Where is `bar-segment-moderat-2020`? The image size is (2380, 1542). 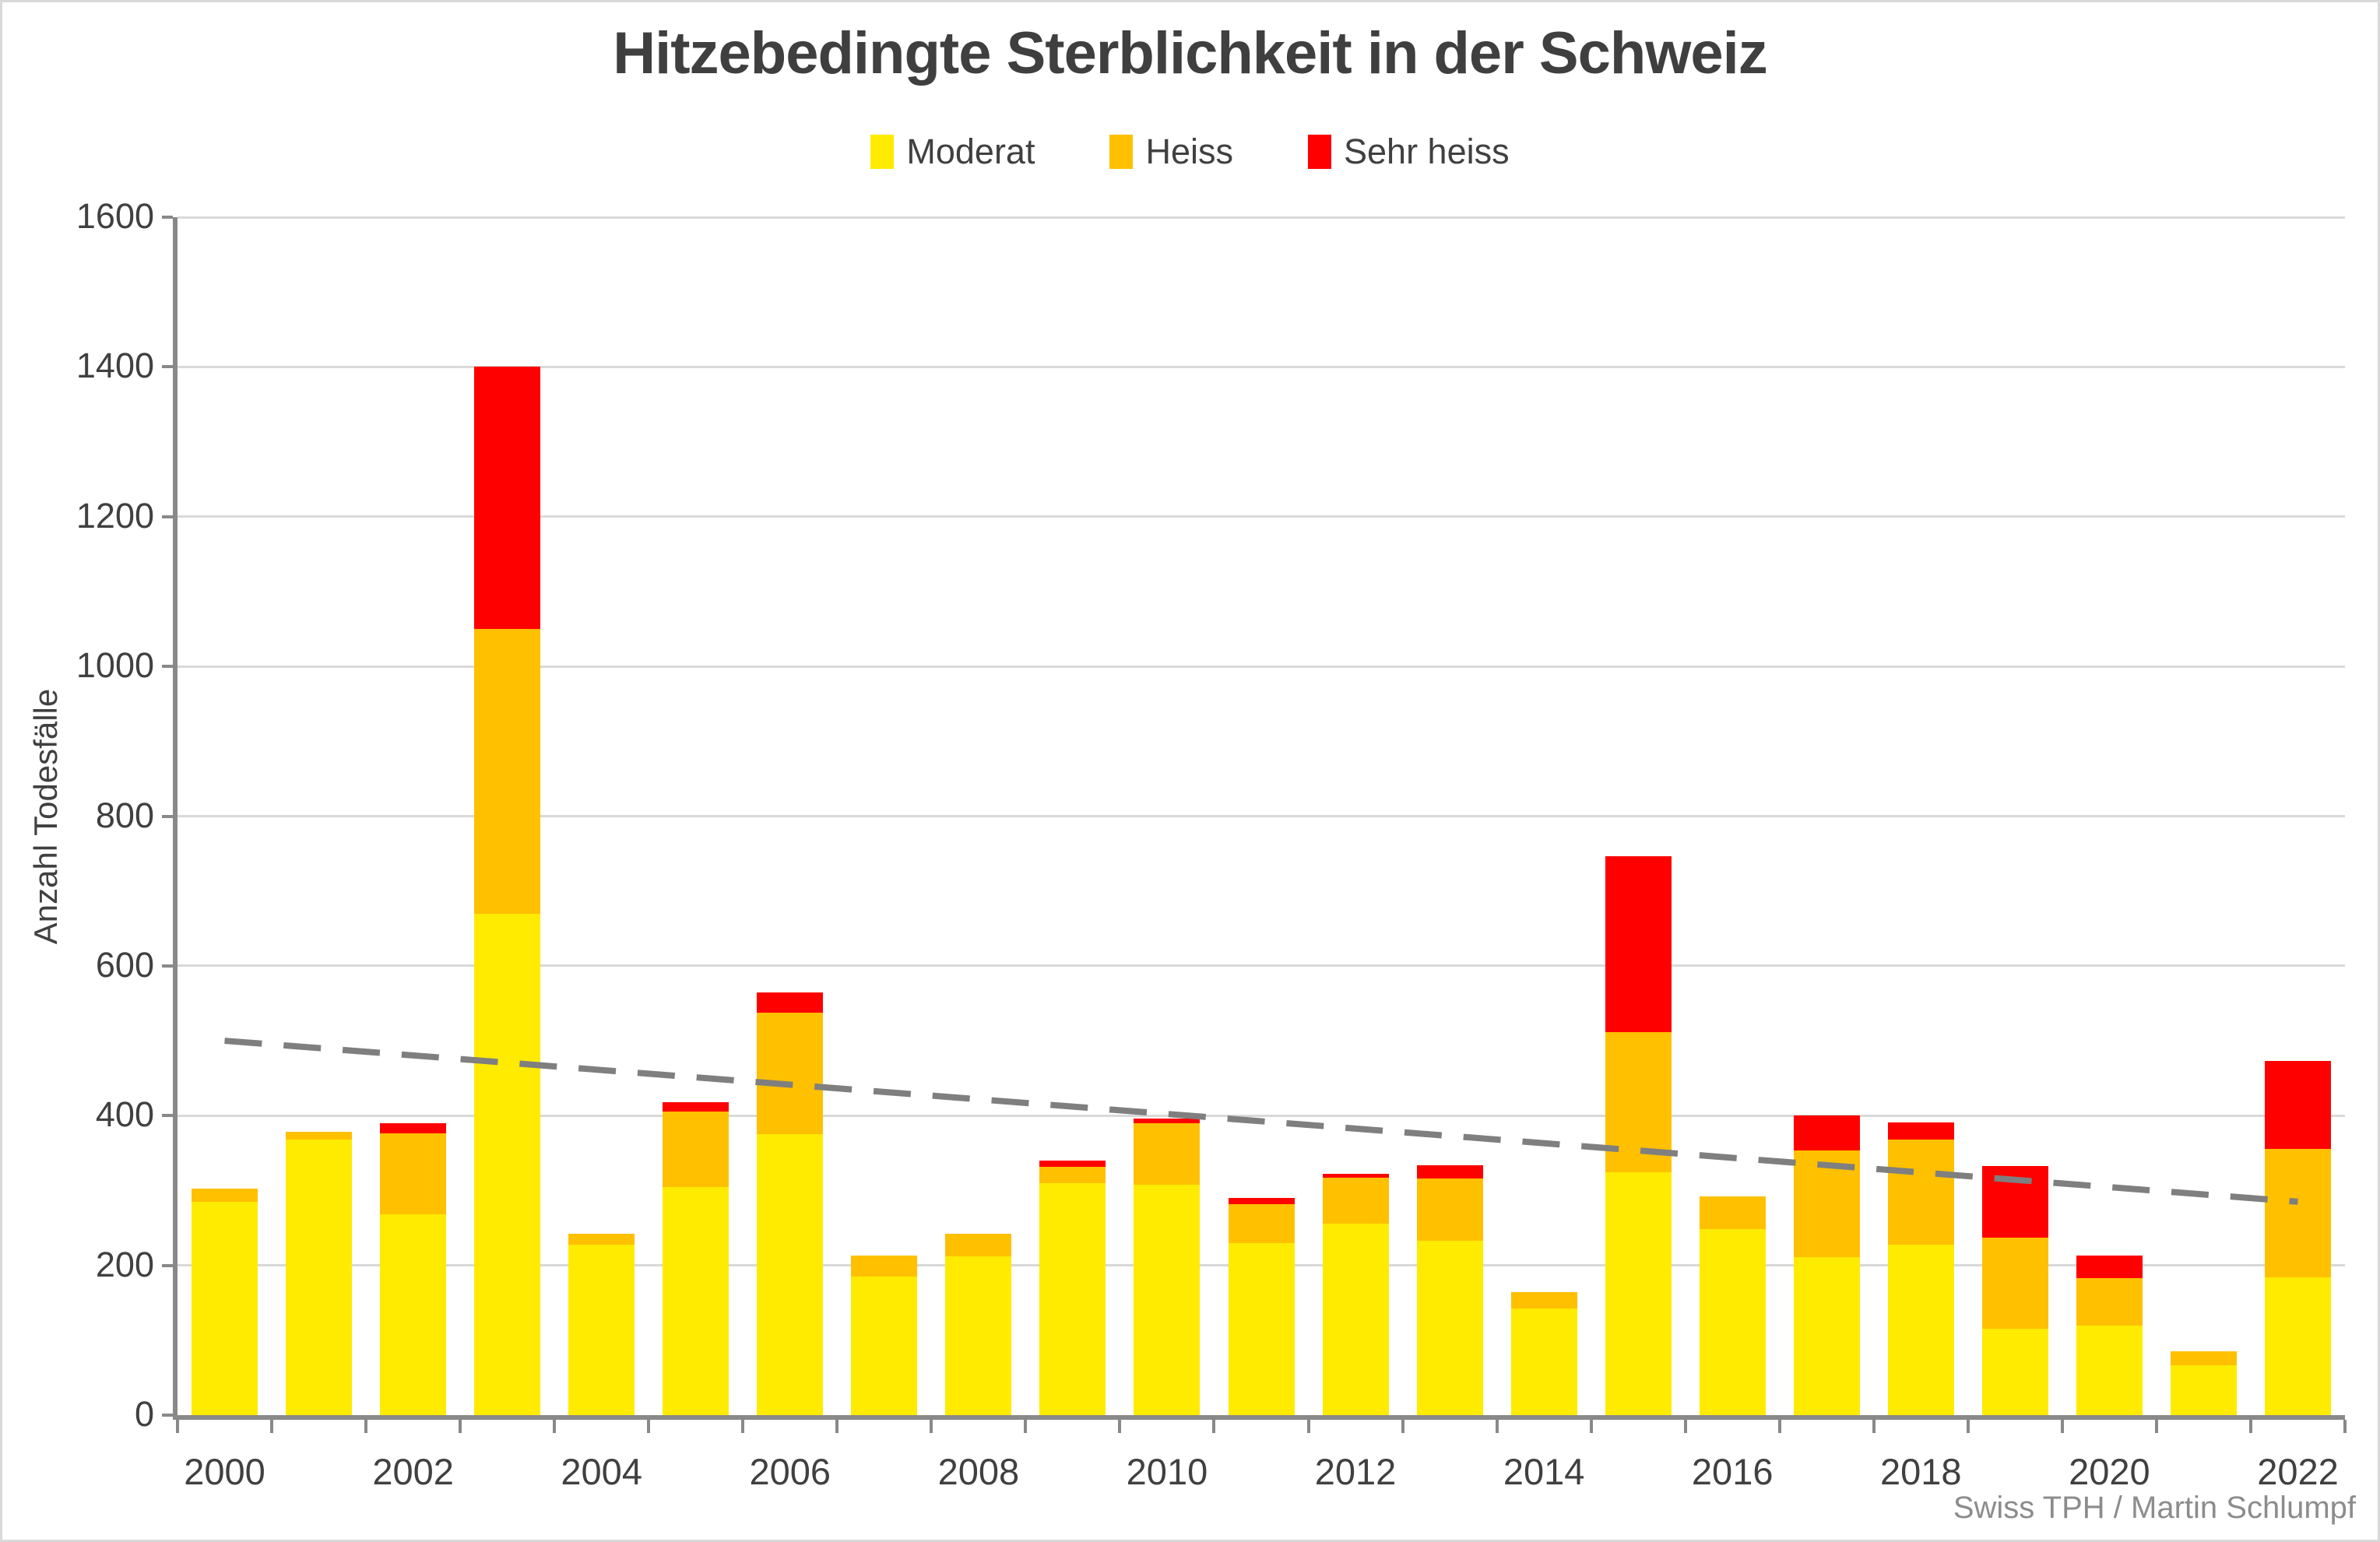
bar-segment-moderat-2020 is located at coordinates (2109, 1370).